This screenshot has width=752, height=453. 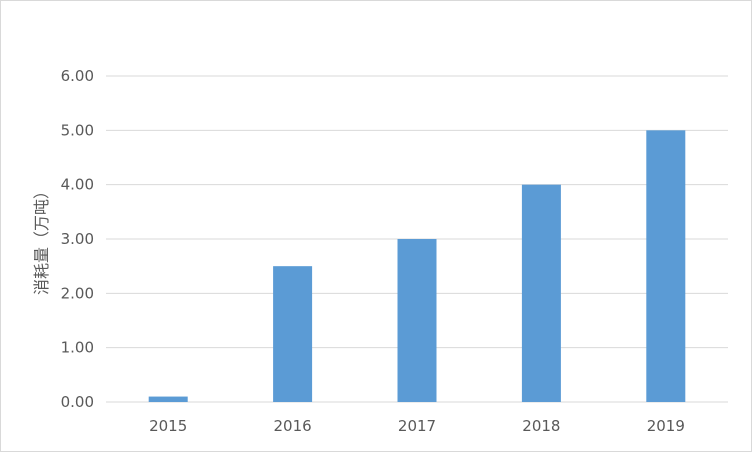 I want to click on y-tick-label: 3.00, so click(x=77, y=239).